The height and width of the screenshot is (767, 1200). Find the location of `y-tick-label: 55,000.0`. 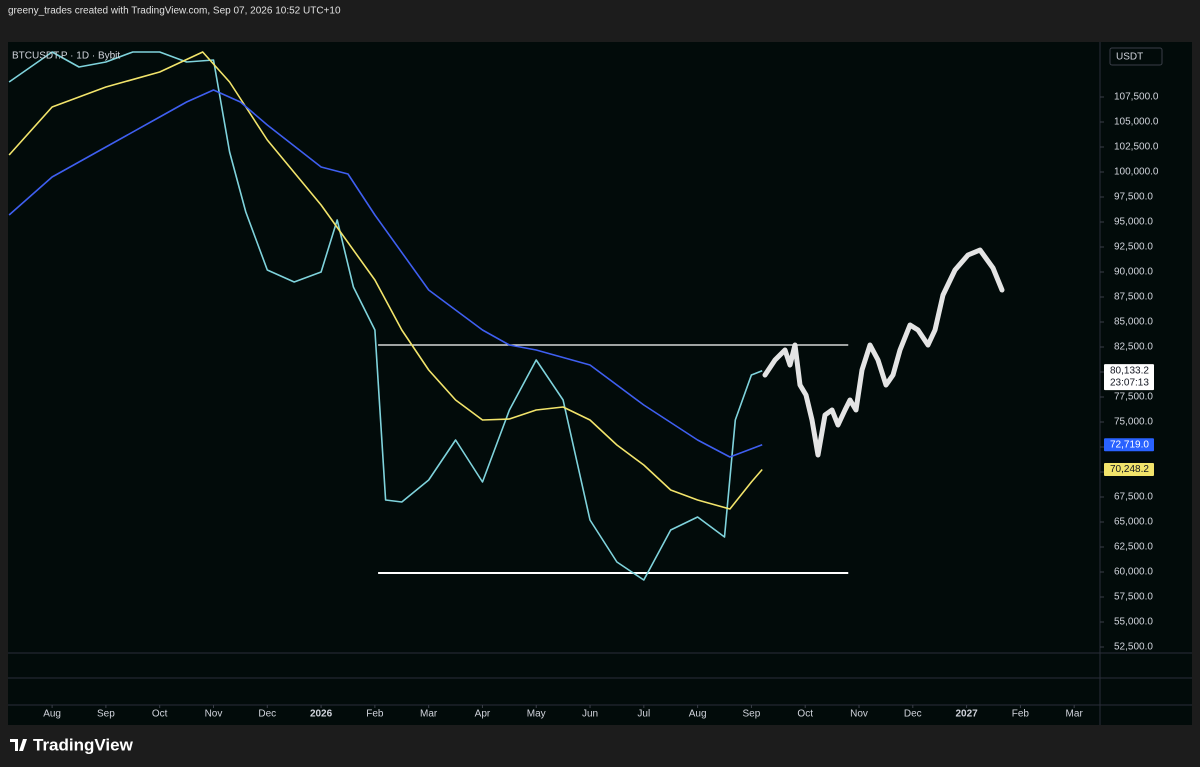

y-tick-label: 55,000.0 is located at coordinates (1133, 622).